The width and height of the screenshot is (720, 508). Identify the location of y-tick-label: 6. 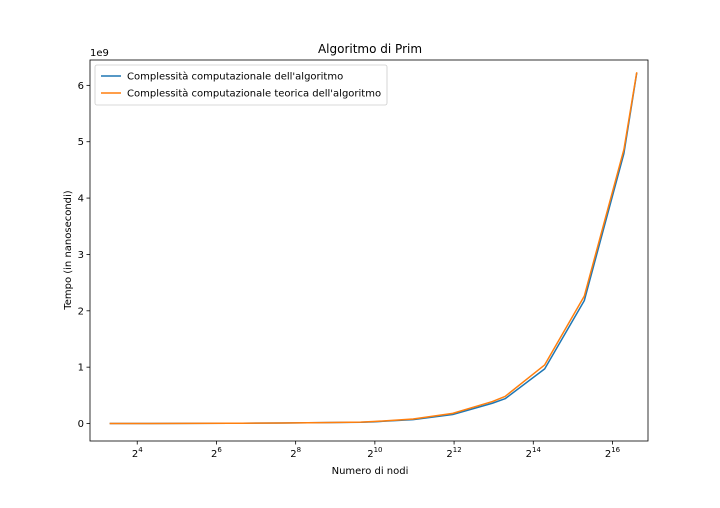
(81, 86).